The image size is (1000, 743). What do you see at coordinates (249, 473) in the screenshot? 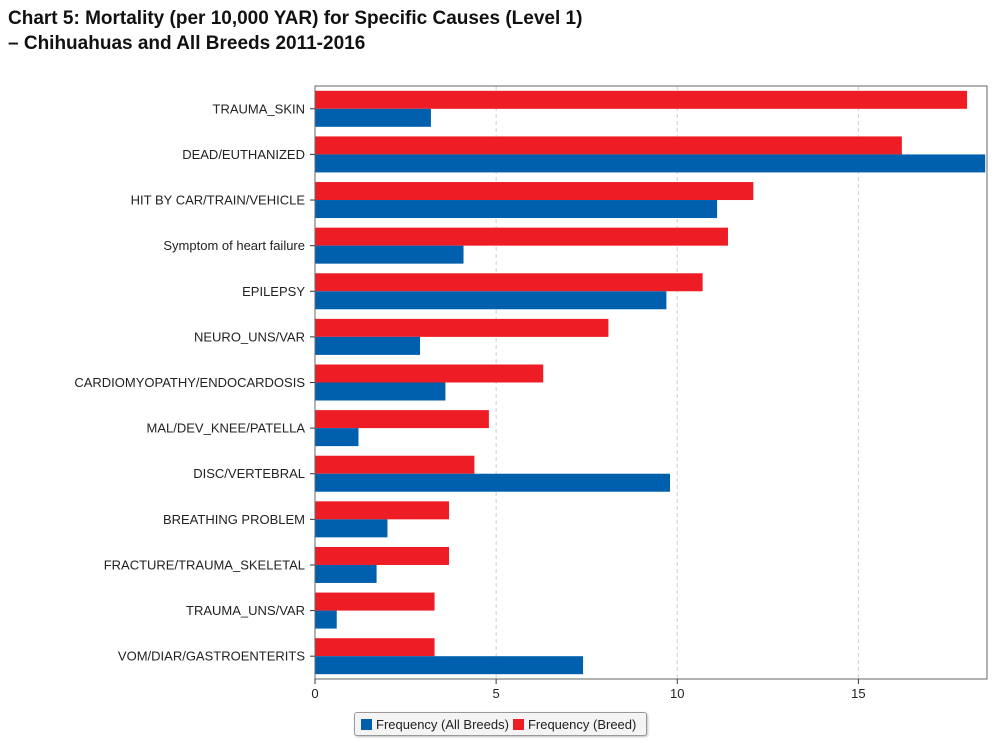
I see `category-label: DISC/VERTEBRAL` at bounding box center [249, 473].